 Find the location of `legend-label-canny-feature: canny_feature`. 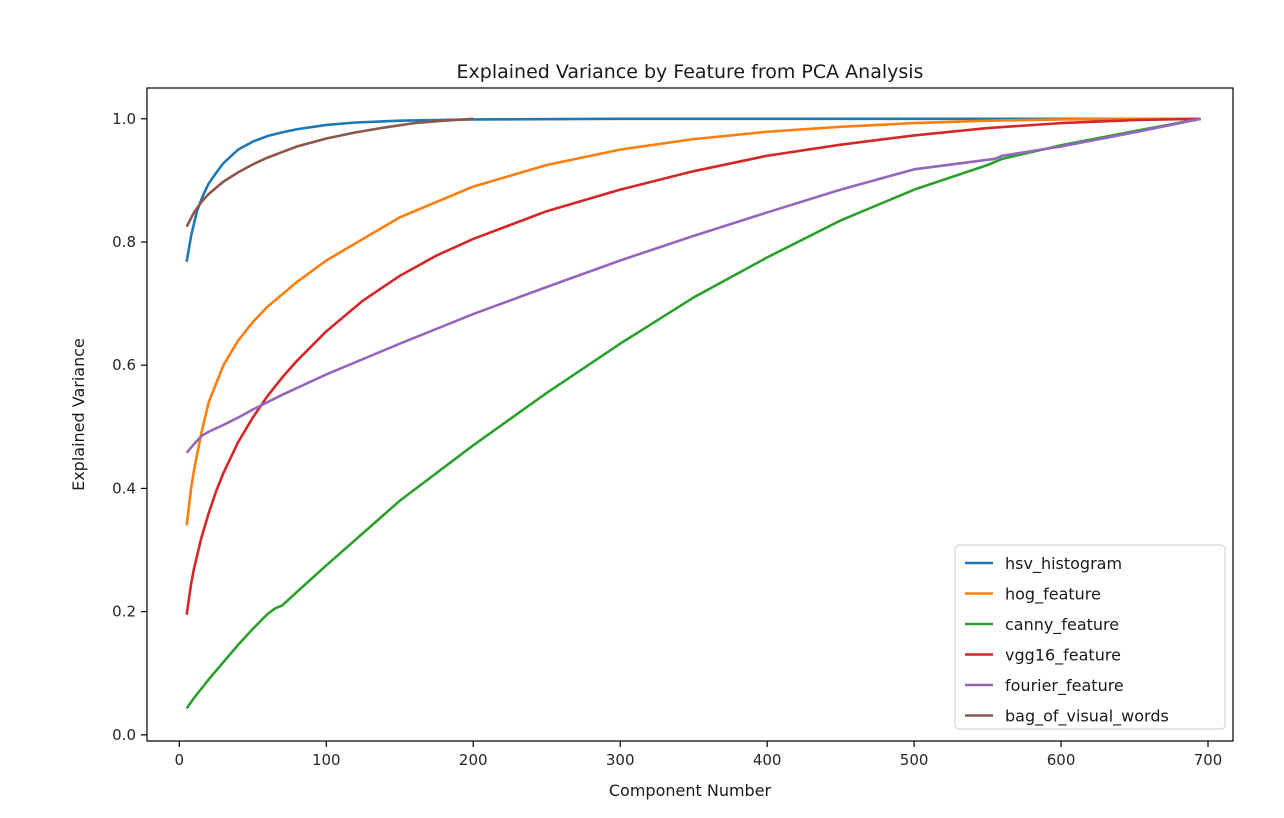

legend-label-canny-feature: canny_feature is located at coordinates (1062, 625).